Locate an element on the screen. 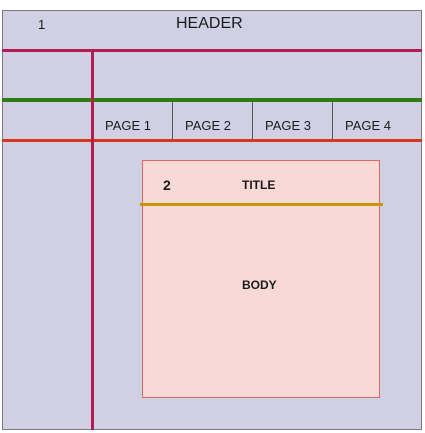 This screenshot has width=425, height=433. panel-marker: 2 is located at coordinates (167, 185).